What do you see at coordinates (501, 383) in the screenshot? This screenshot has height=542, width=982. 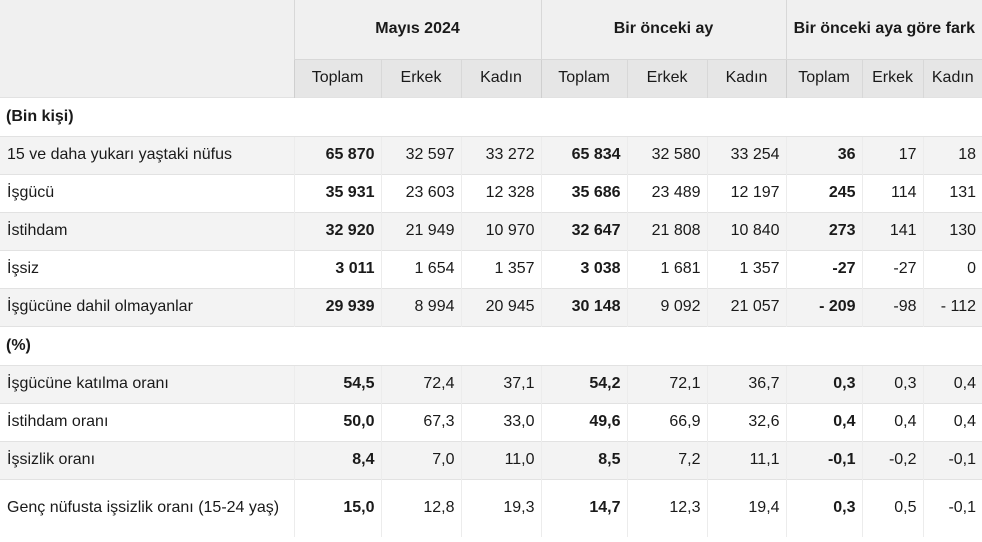 I see `cell-current-female: 37,1` at bounding box center [501, 383].